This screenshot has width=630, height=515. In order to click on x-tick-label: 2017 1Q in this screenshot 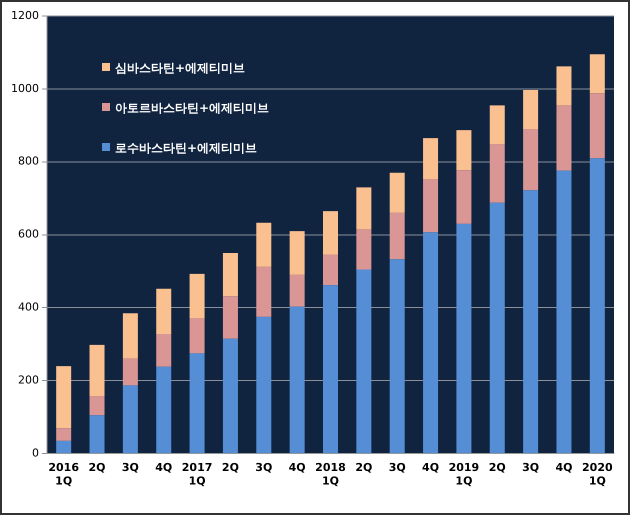, I will do `click(197, 474)`.